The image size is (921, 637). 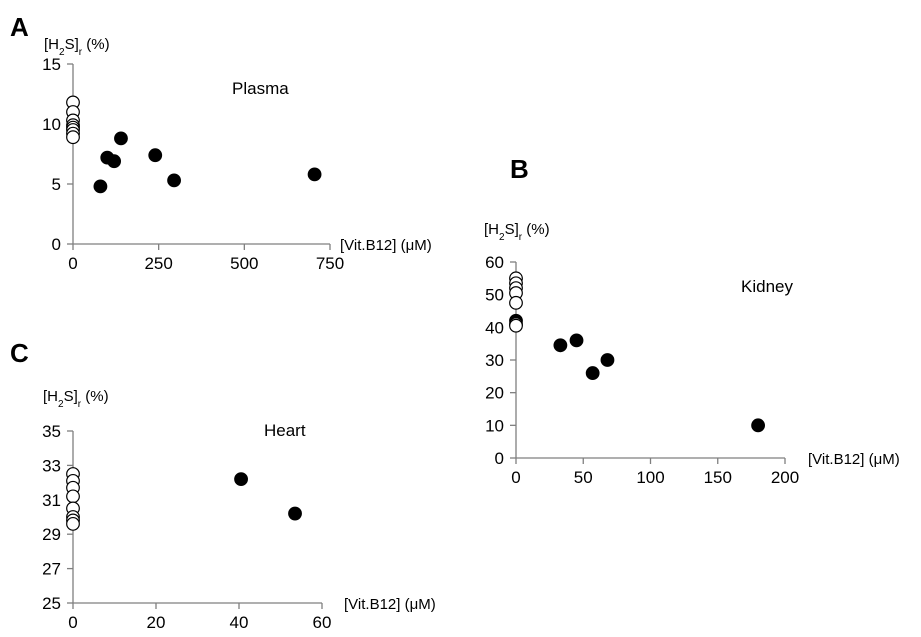 I want to click on x-tick-label: 20, so click(x=156, y=622).